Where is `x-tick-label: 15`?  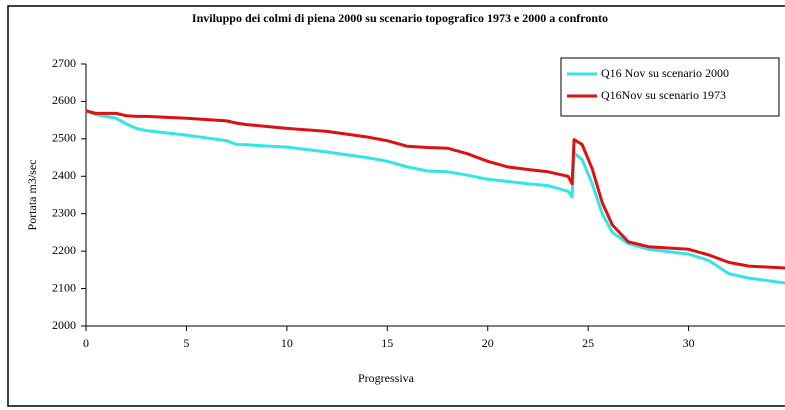 x-tick-label: 15 is located at coordinates (387, 343).